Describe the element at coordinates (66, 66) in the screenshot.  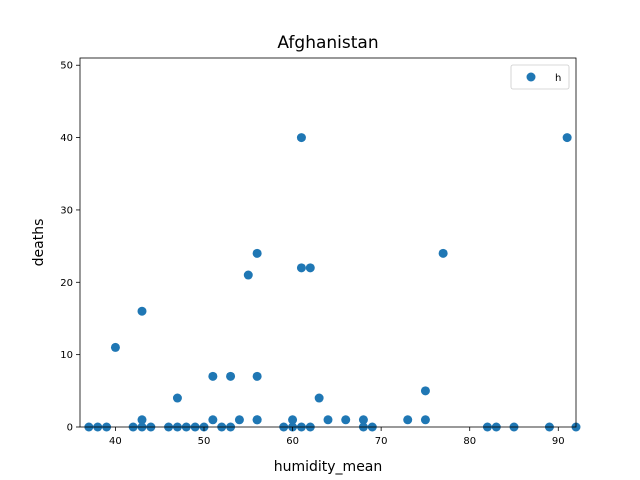
I see `y-tick-label: 50` at that location.